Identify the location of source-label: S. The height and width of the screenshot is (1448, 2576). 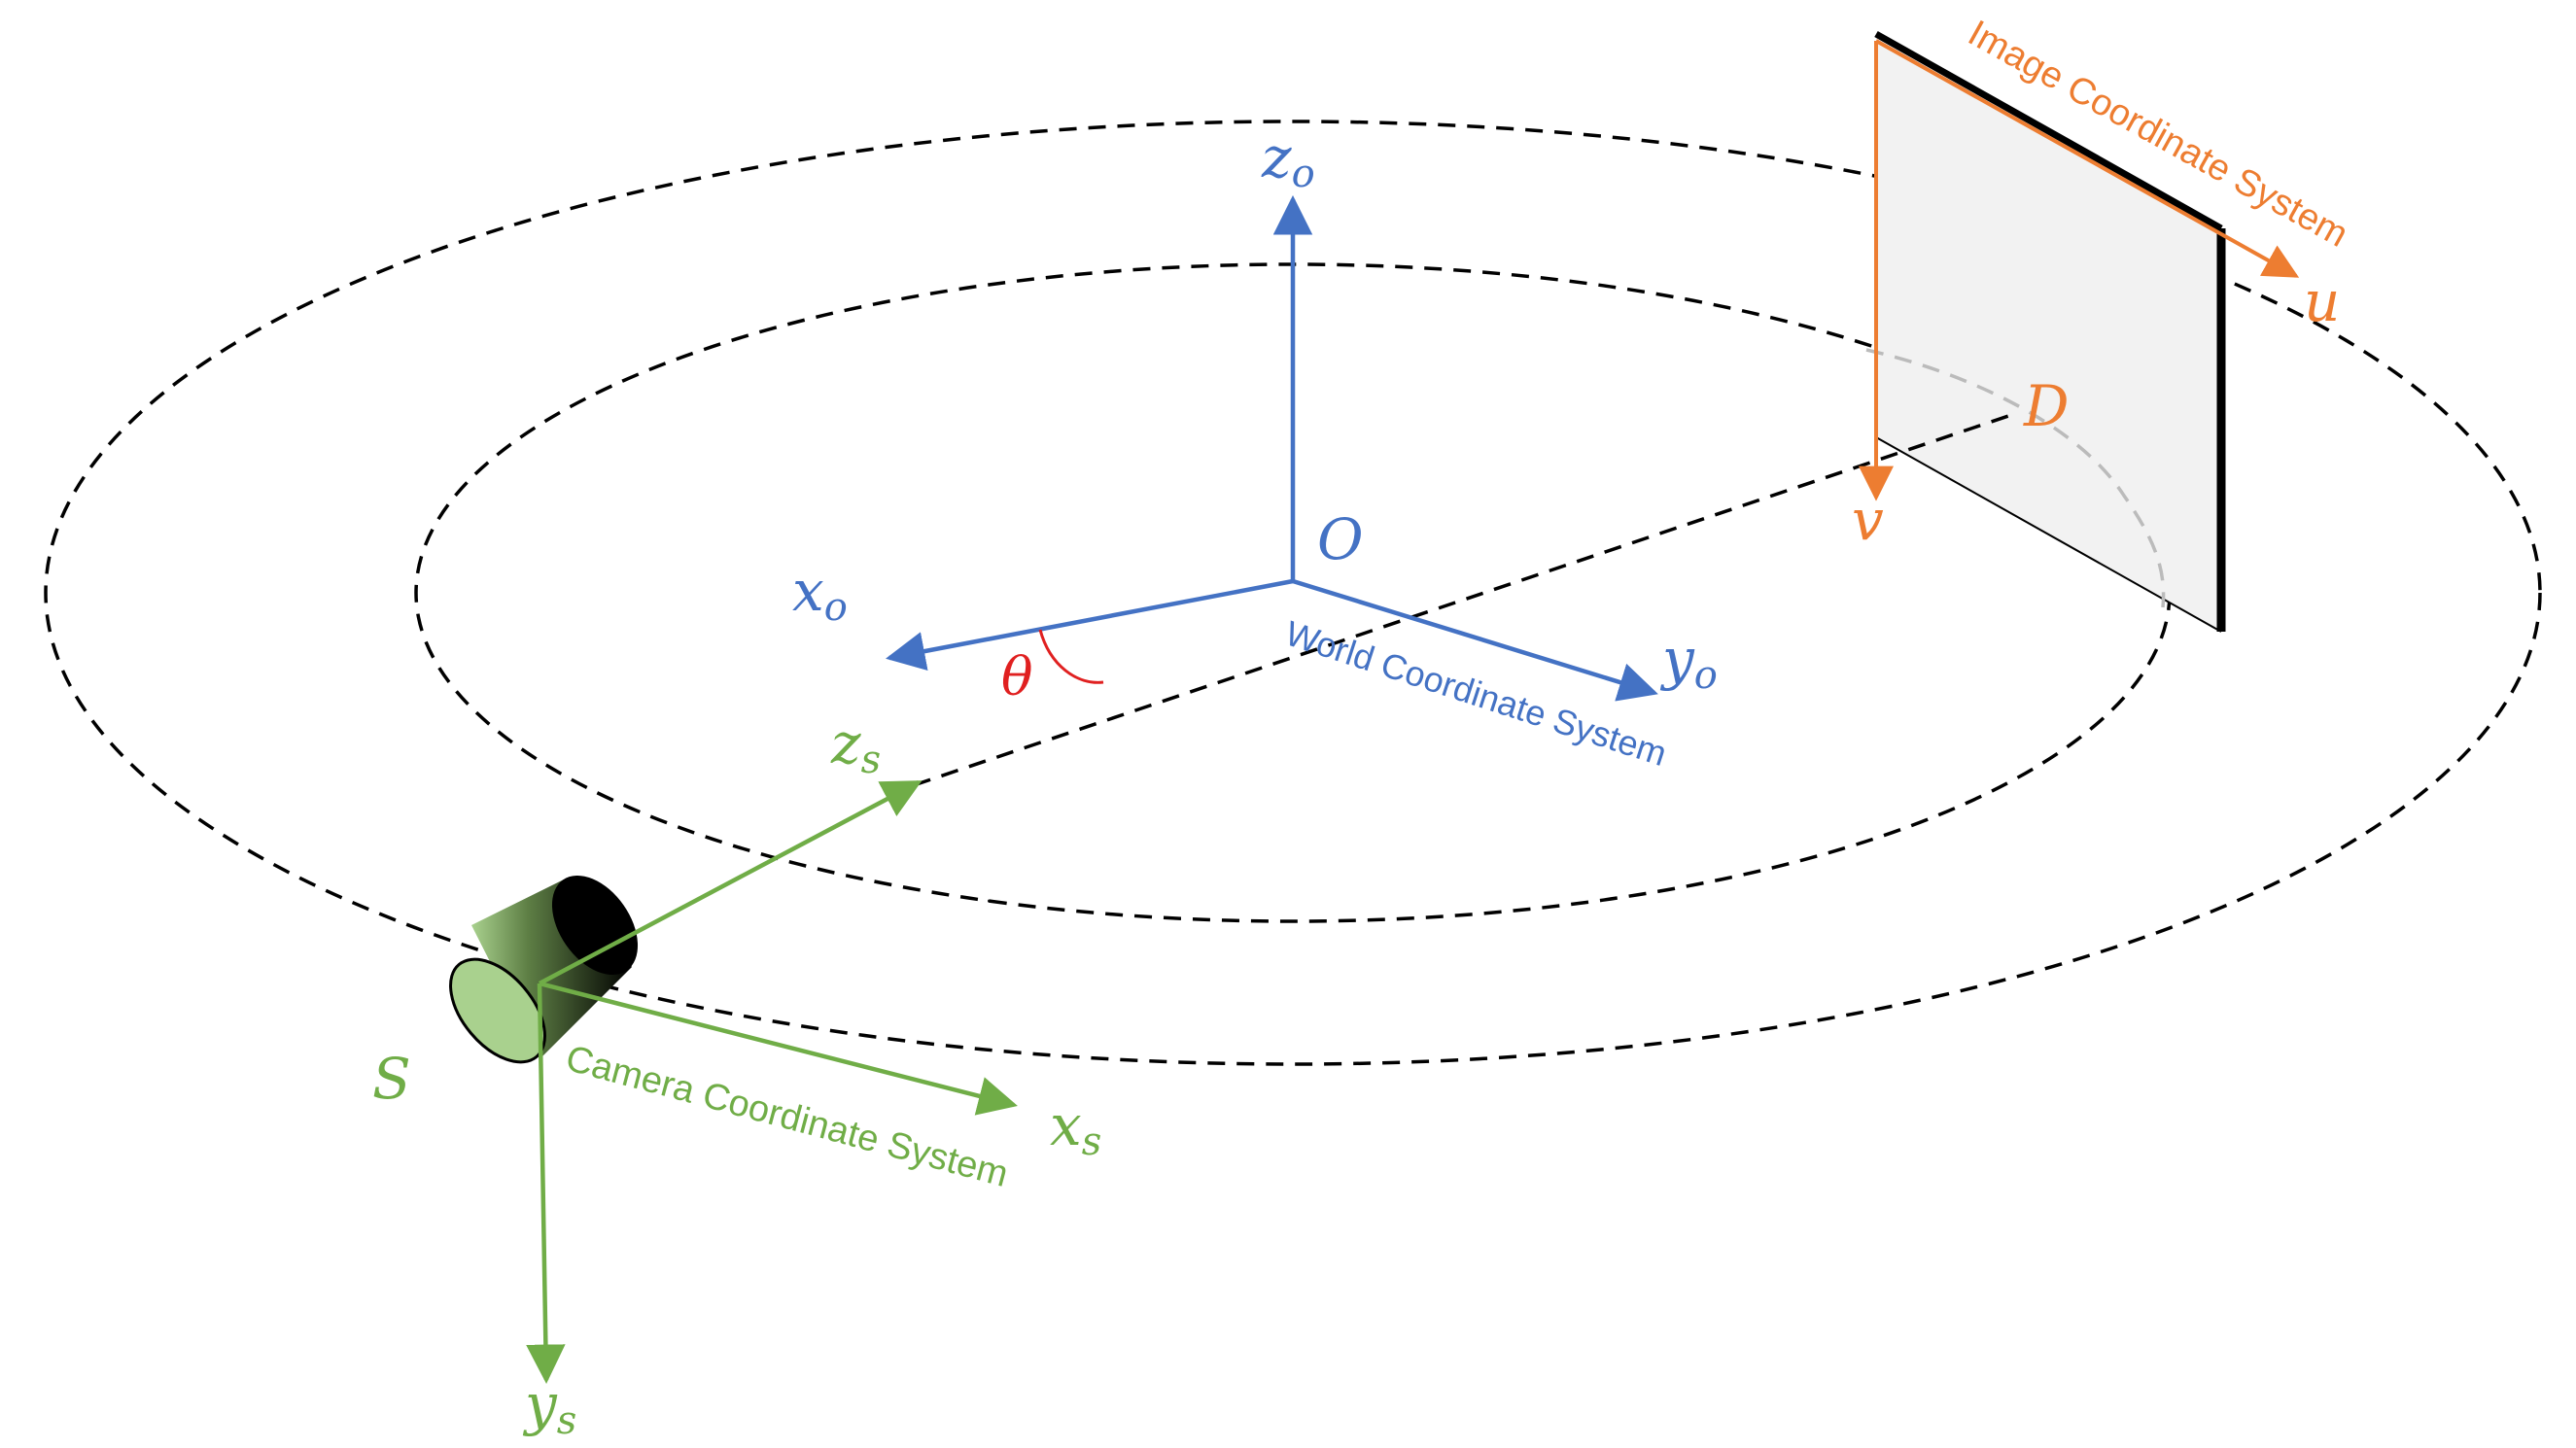
(392, 1079).